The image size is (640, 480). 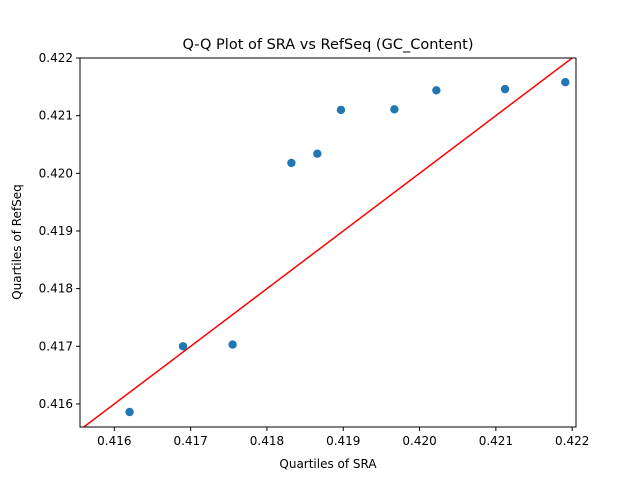 What do you see at coordinates (572, 441) in the screenshot?
I see `x-tick-label: 0.422` at bounding box center [572, 441].